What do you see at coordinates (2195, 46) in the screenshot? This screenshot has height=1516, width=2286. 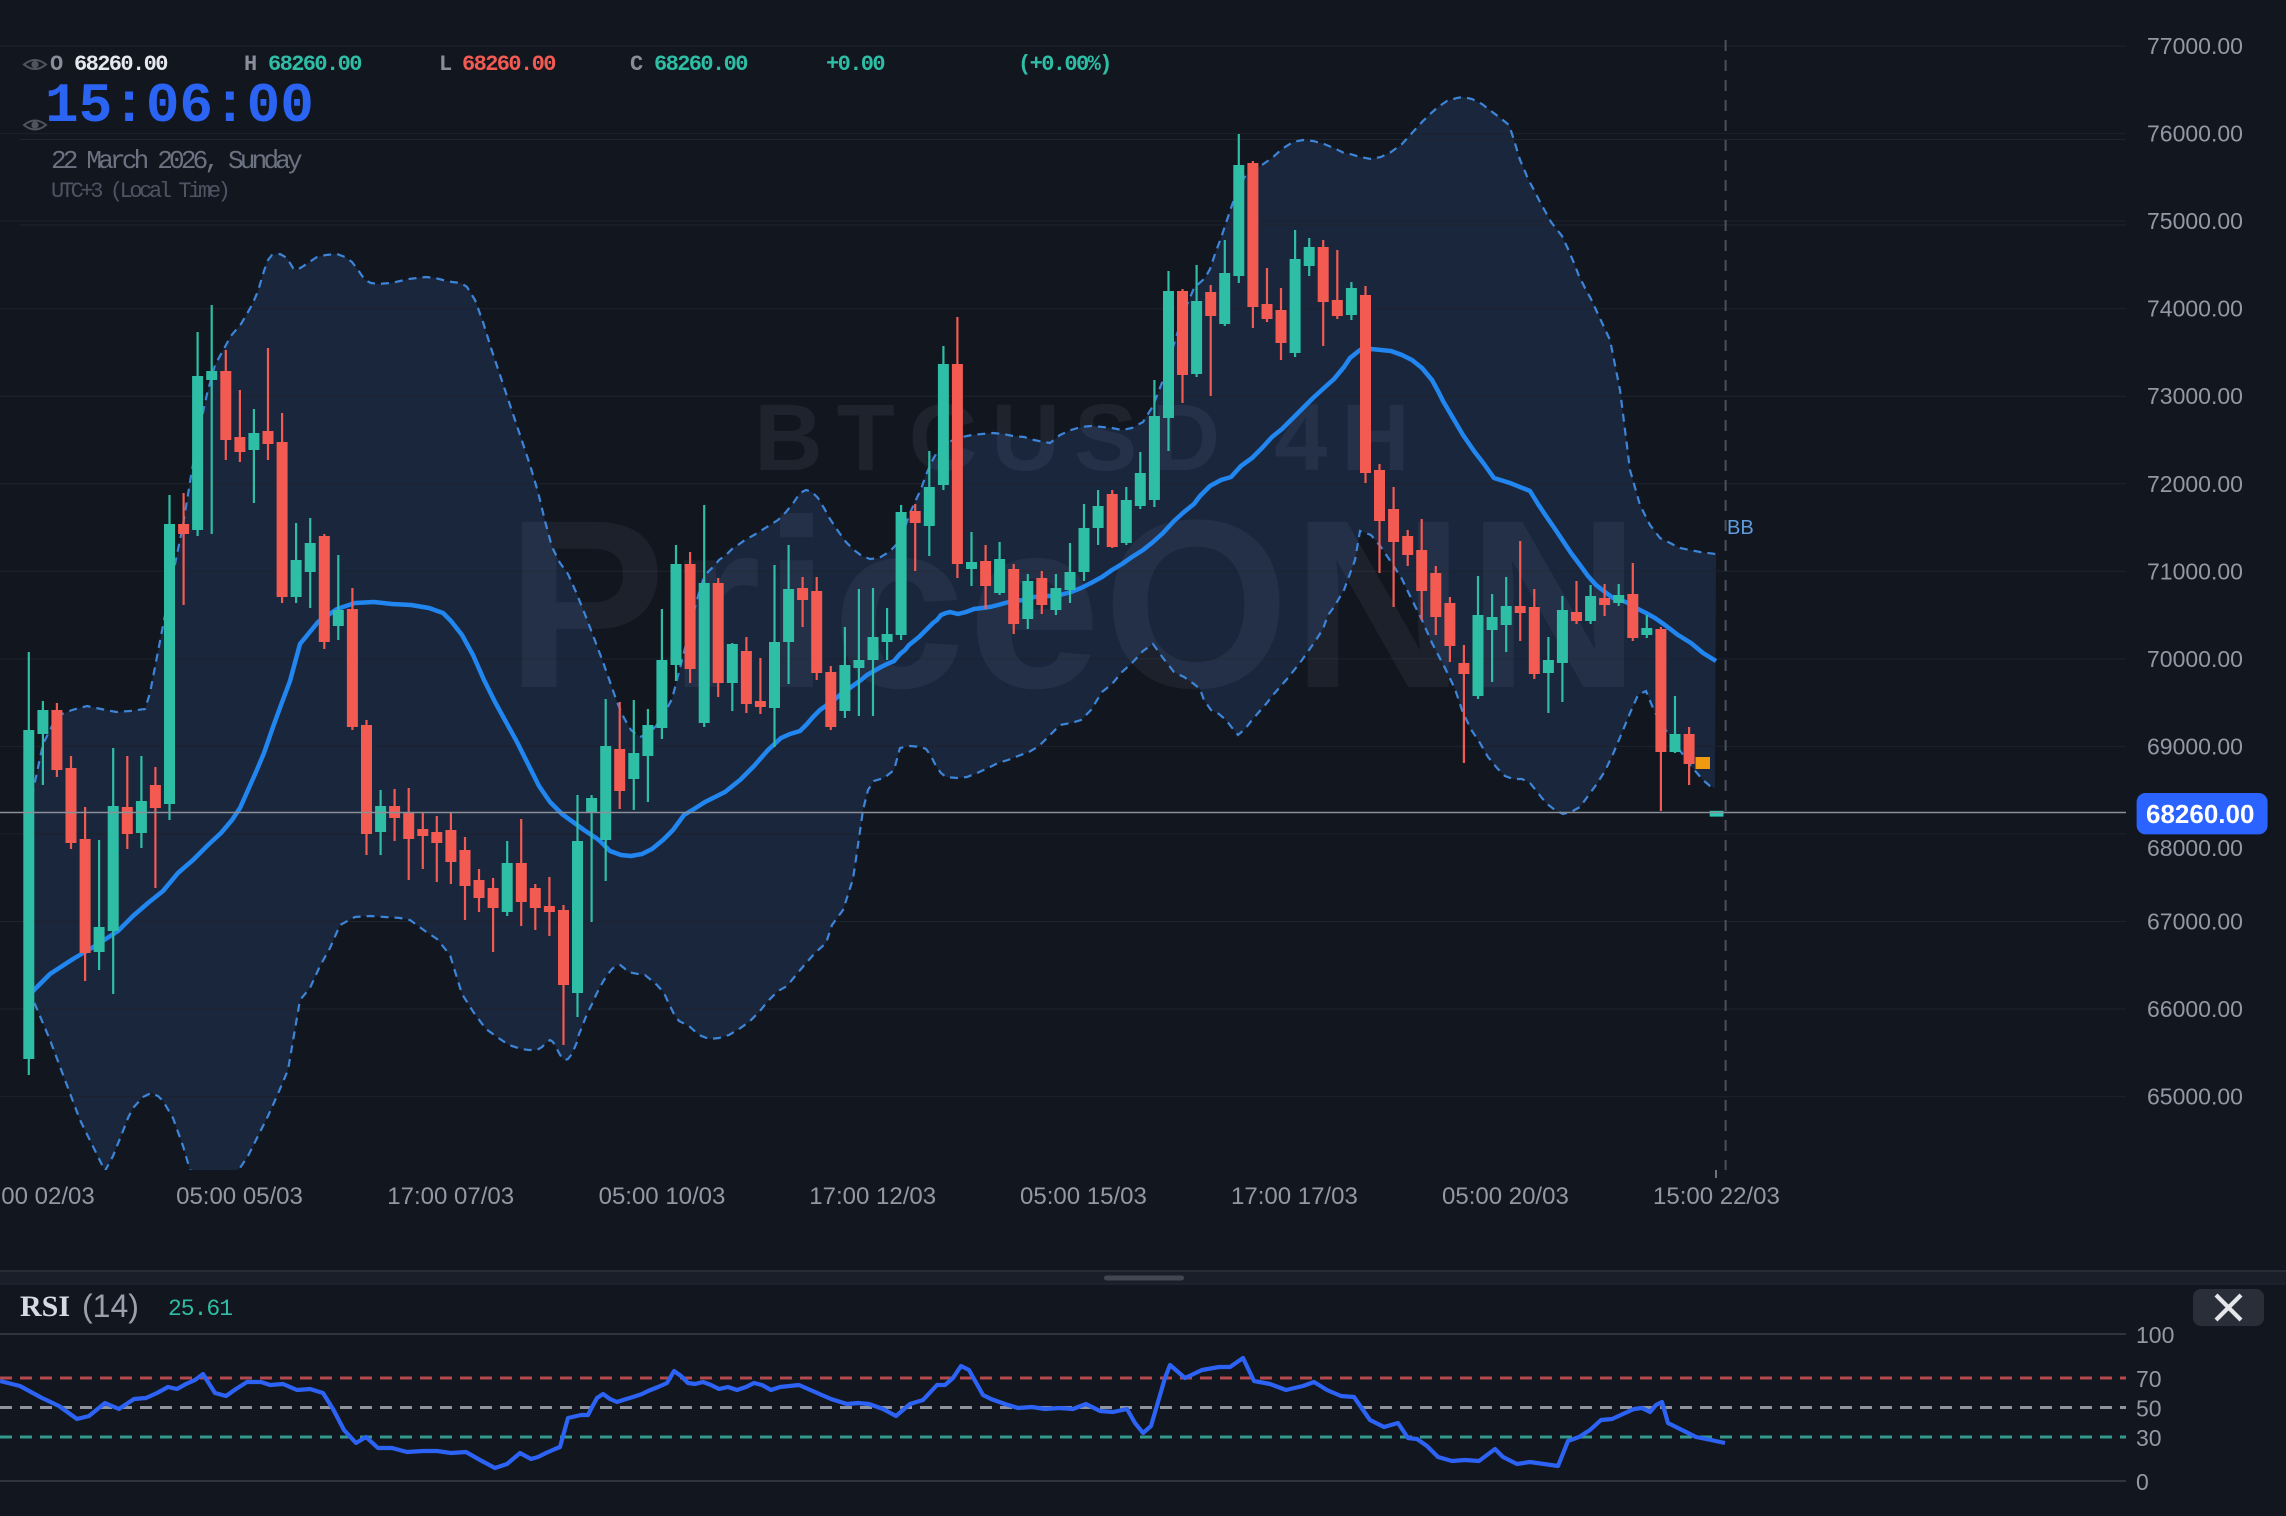 I see `svg-text: 77000.00` at bounding box center [2195, 46].